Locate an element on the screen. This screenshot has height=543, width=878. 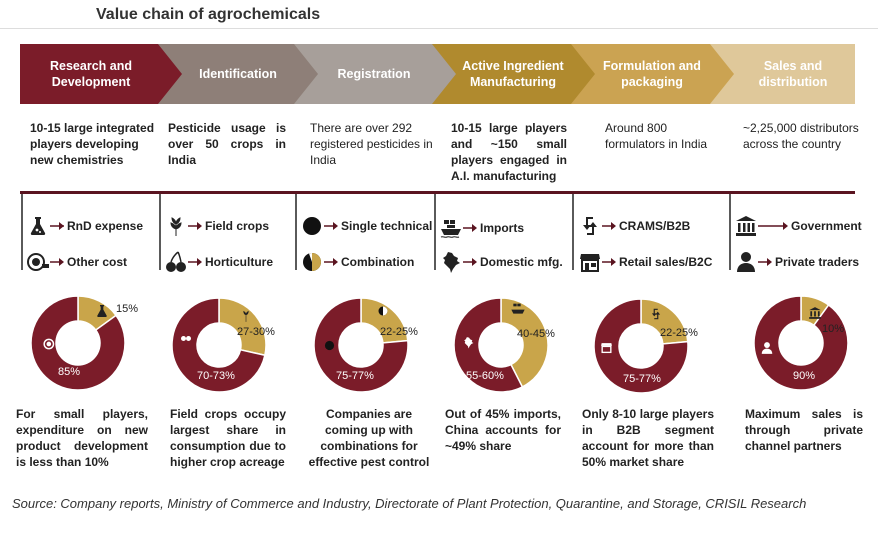
category-connectors is located at coordinates (376, 232).